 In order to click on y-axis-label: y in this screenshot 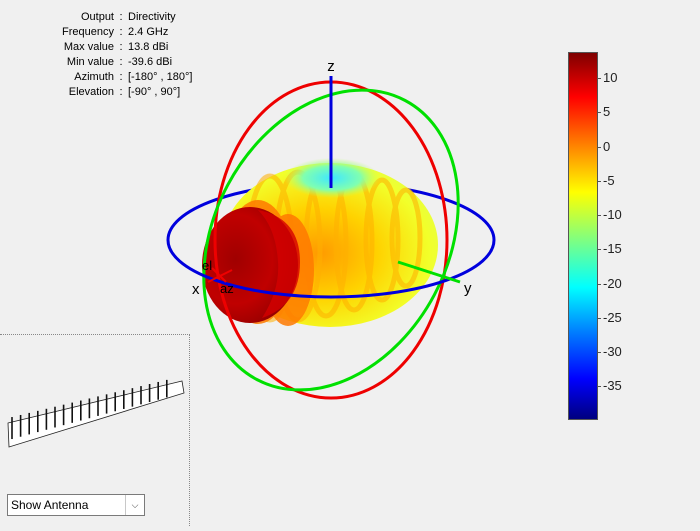, I will do `click(468, 288)`.